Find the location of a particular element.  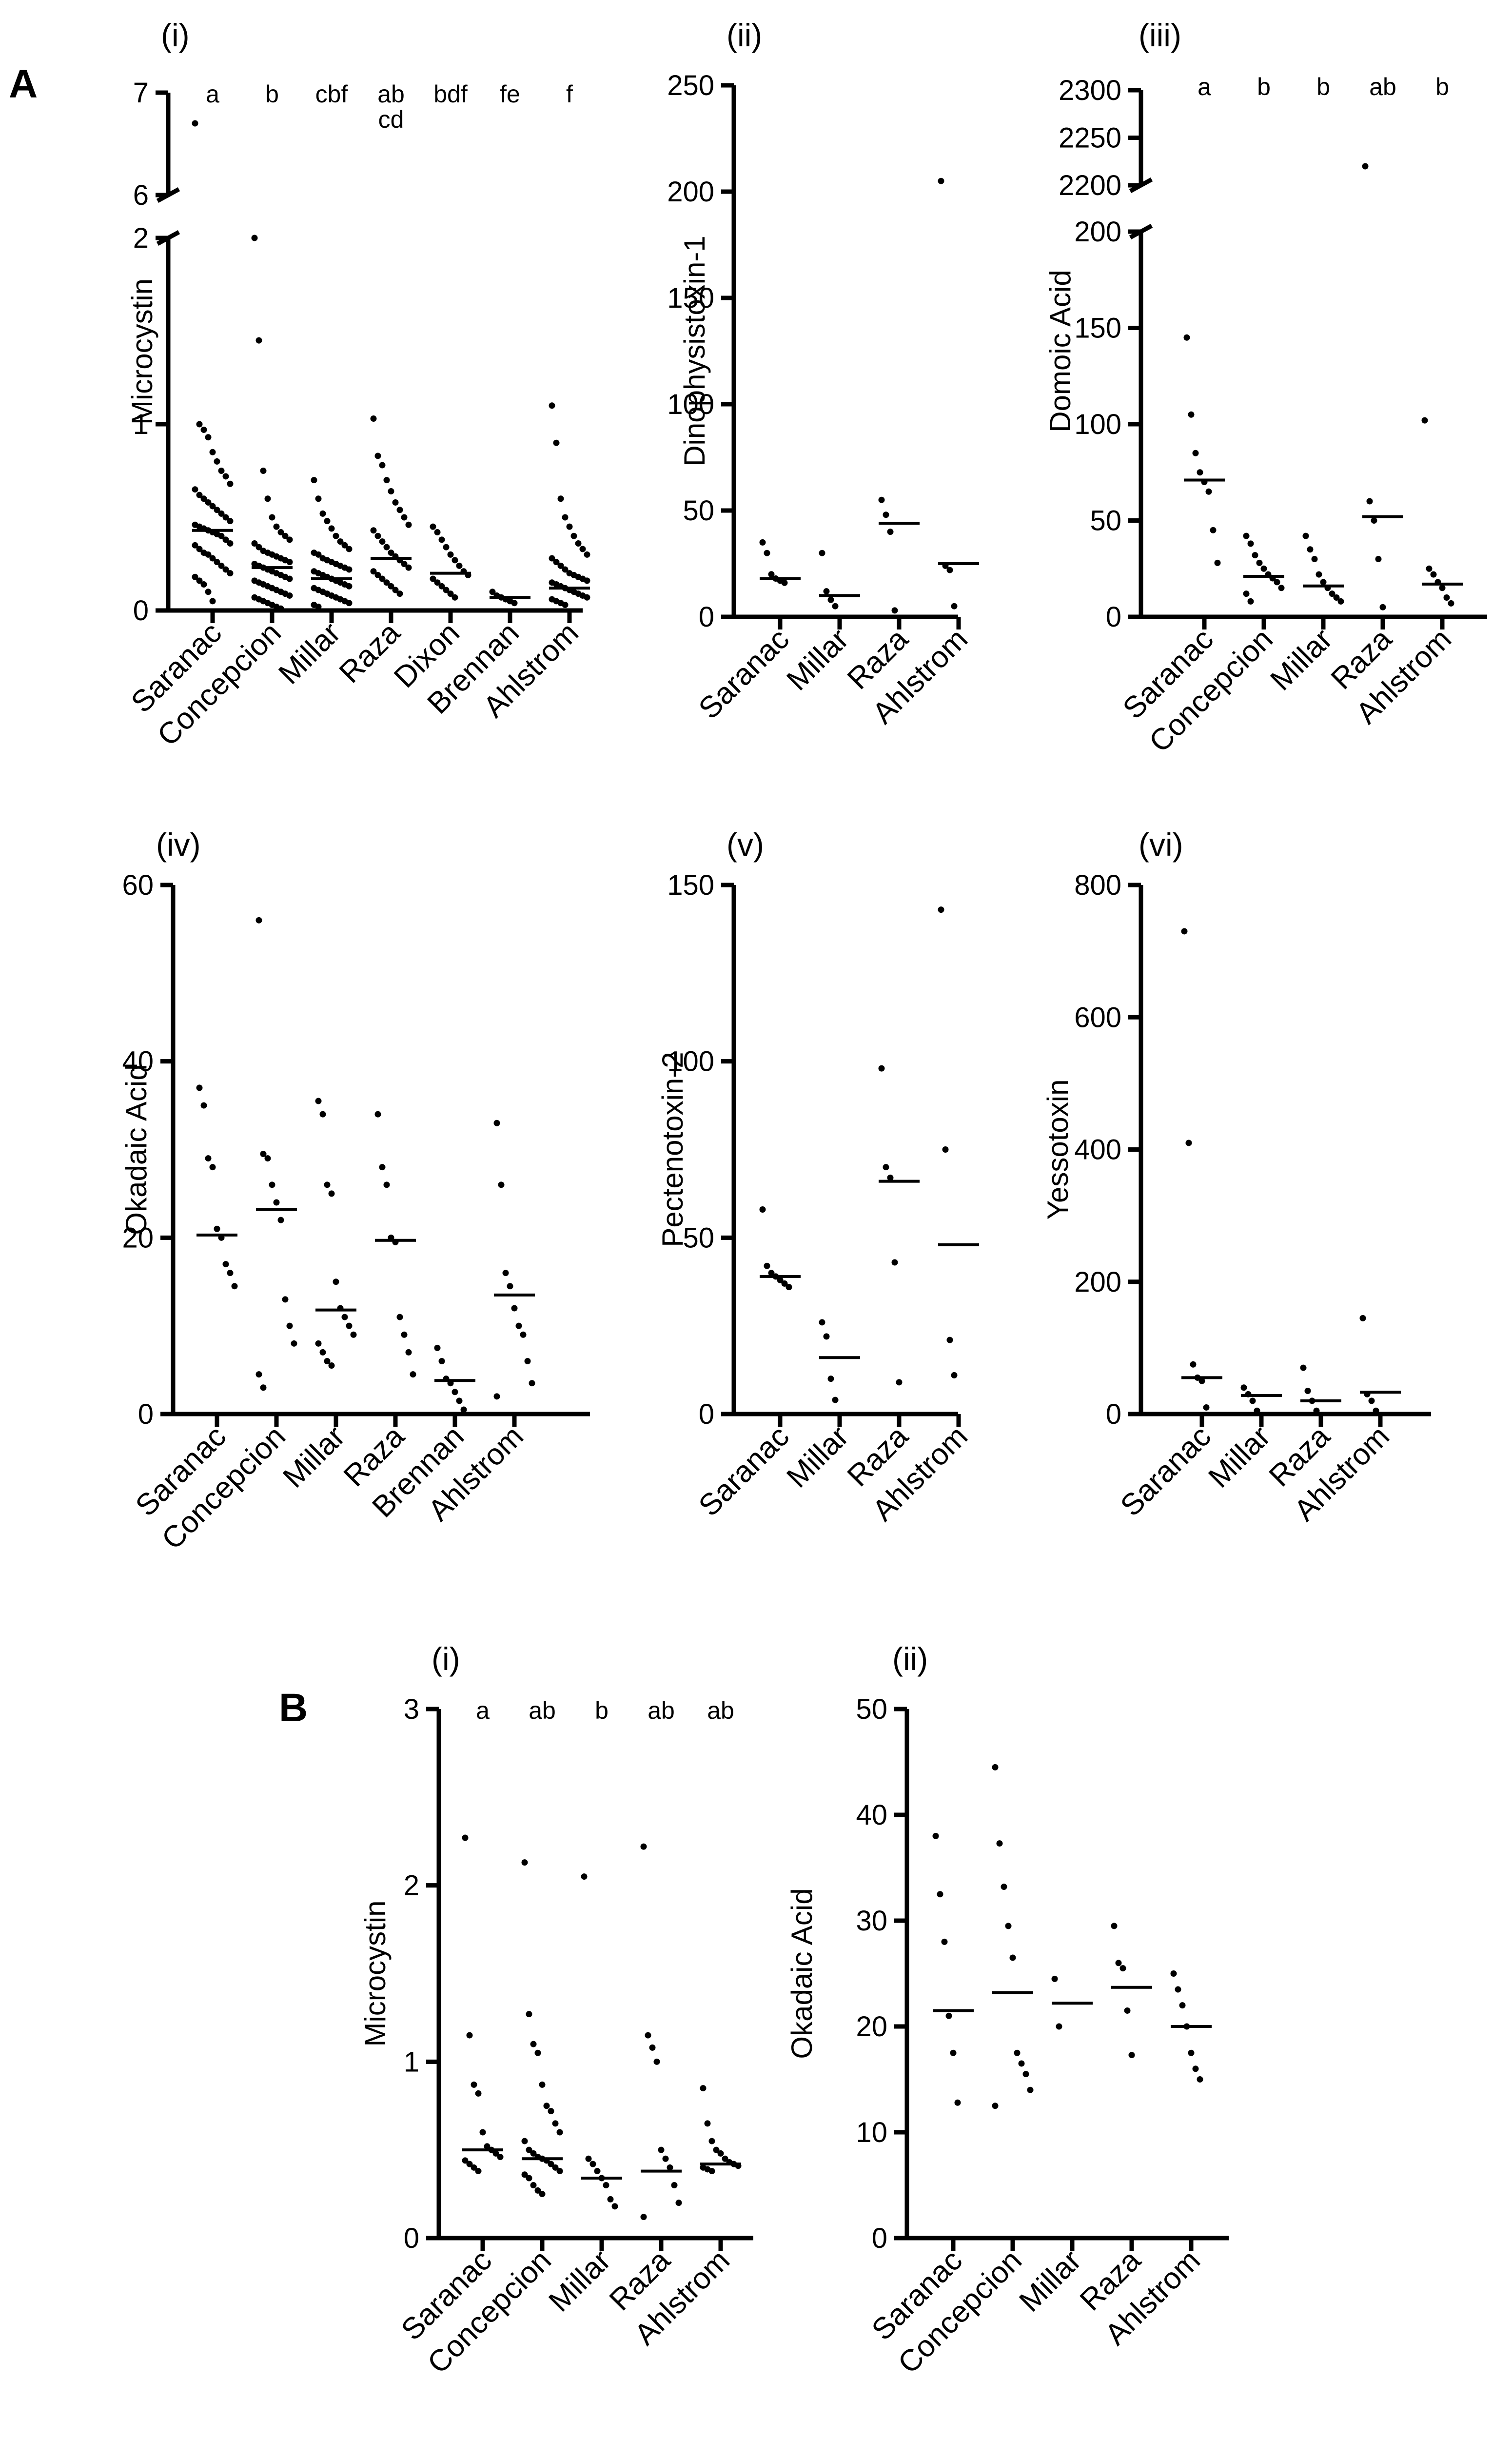

y-tick-label: 3 is located at coordinates (412, 1709).